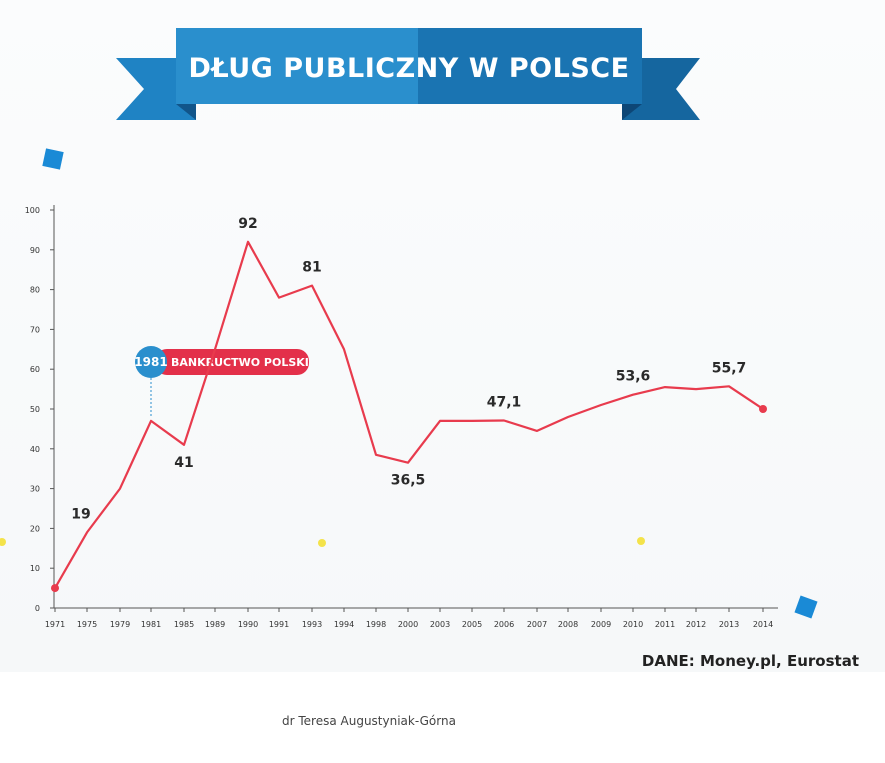 The height and width of the screenshot is (763, 885). Describe the element at coordinates (120, 624) in the screenshot. I see `x-tick-label: 1979` at that location.